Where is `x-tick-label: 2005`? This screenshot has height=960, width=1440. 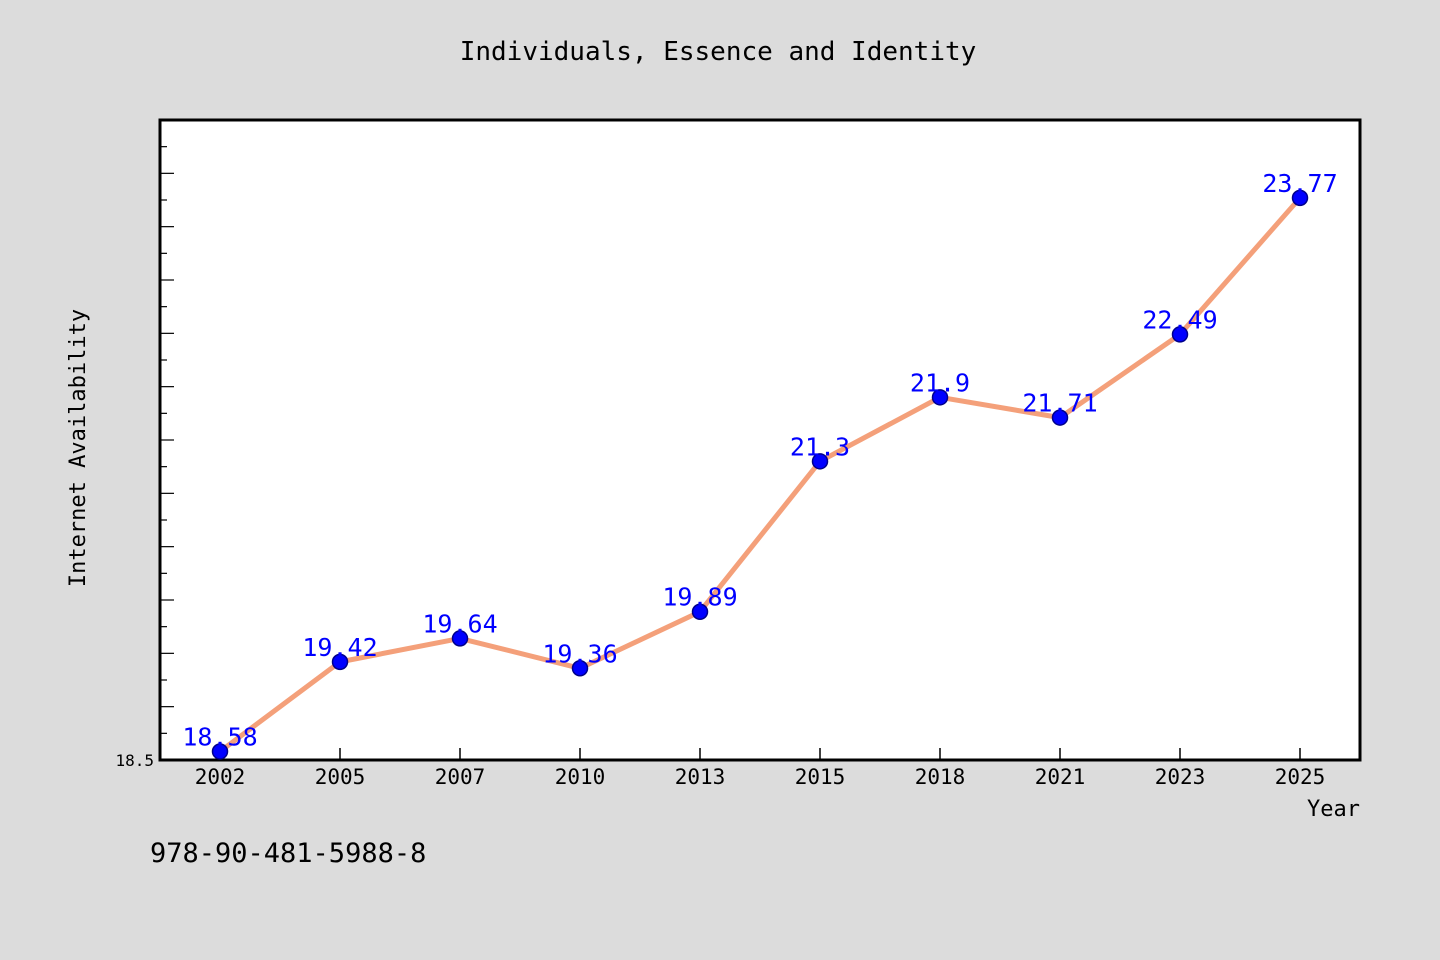 x-tick-label: 2005 is located at coordinates (340, 777).